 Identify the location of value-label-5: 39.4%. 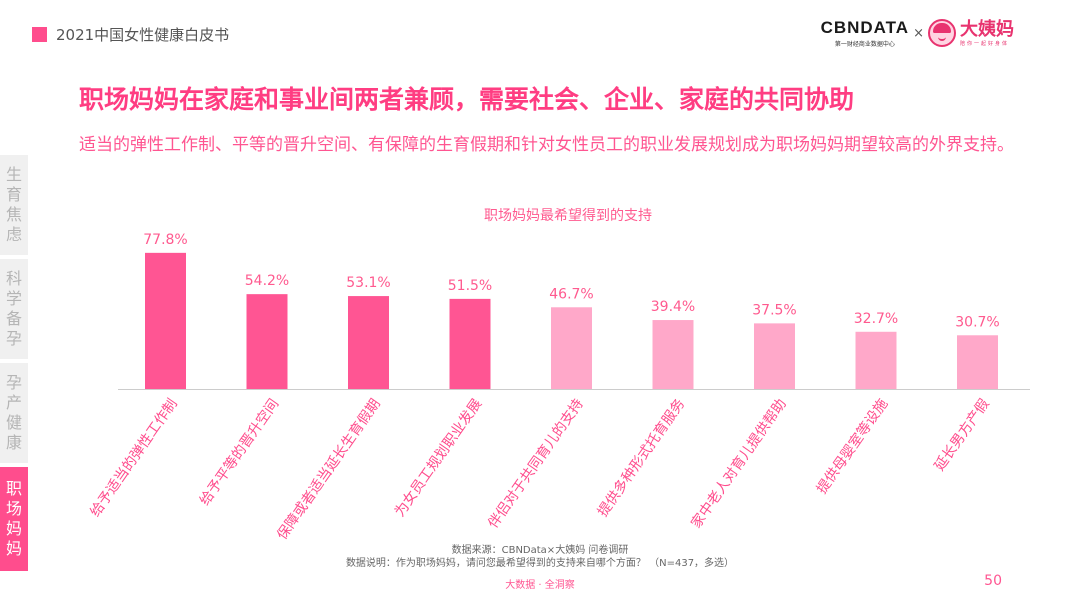
(673, 307).